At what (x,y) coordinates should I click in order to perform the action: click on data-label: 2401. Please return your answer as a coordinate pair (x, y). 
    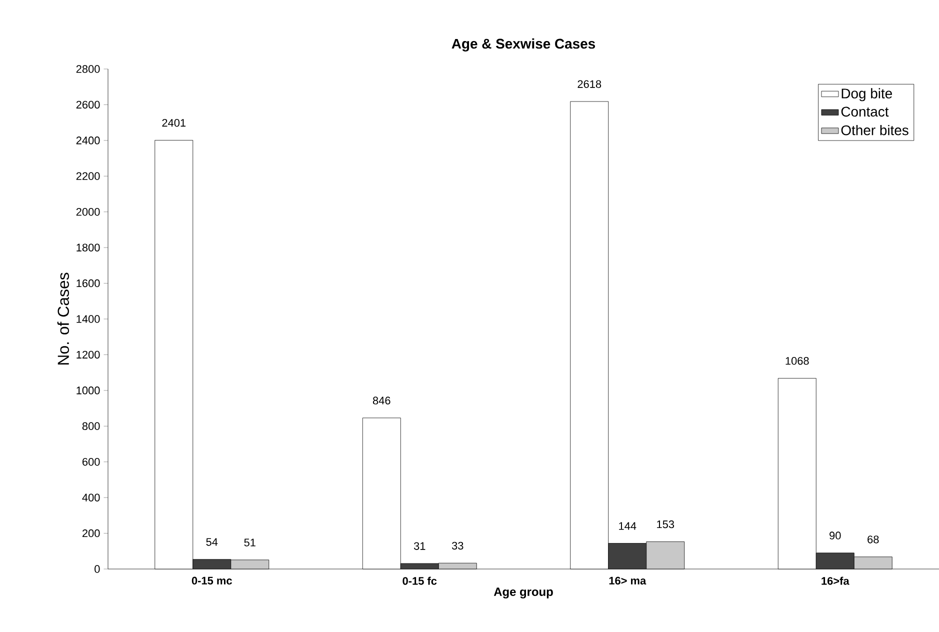
    Looking at the image, I should click on (174, 122).